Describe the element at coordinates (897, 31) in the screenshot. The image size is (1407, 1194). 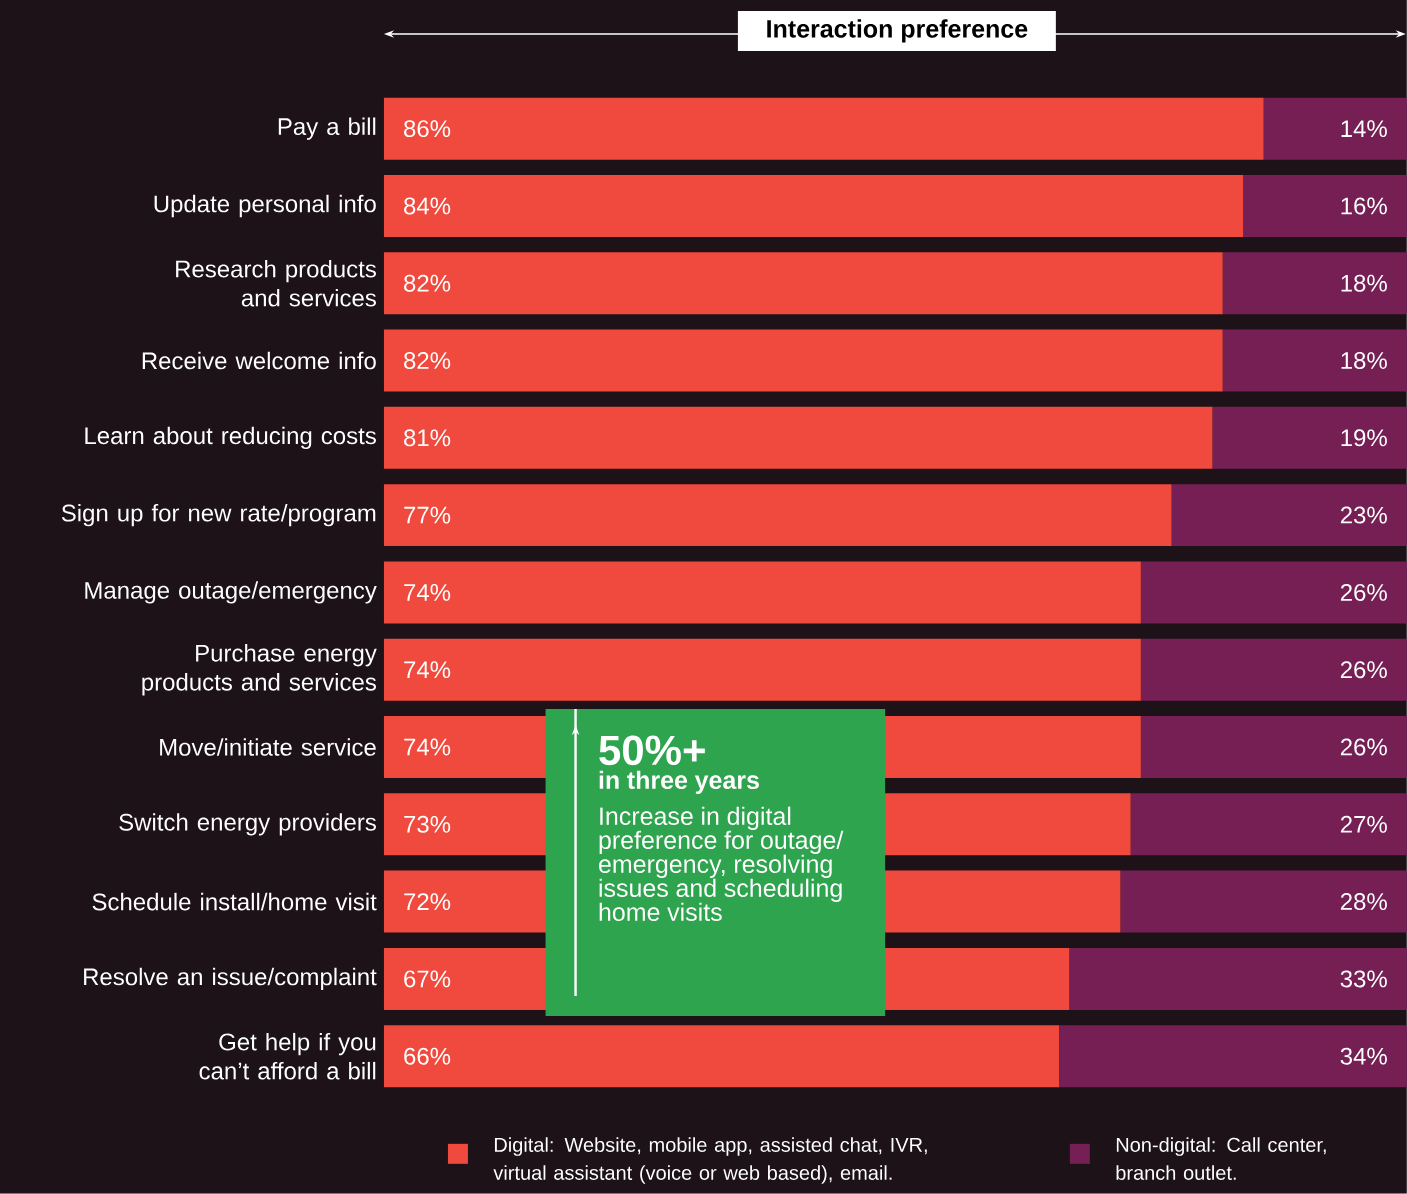
I see `chart-title: Interaction preference` at that location.